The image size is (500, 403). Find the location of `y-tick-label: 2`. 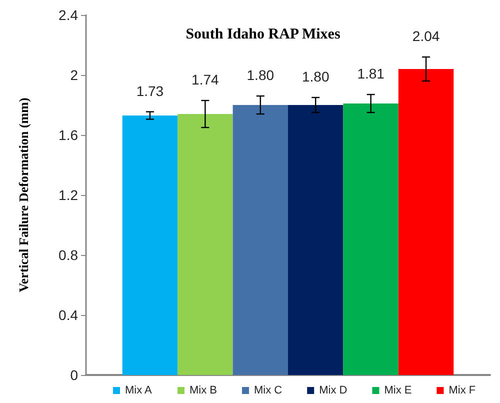

y-tick-label: 2 is located at coordinates (74, 75).